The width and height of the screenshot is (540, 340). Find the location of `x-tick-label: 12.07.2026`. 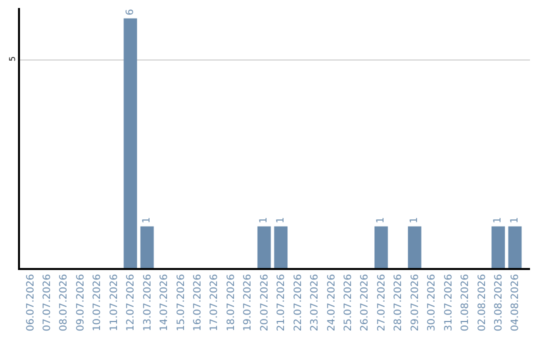

x-tick-label: 12.07.2026 is located at coordinates (131, 303).